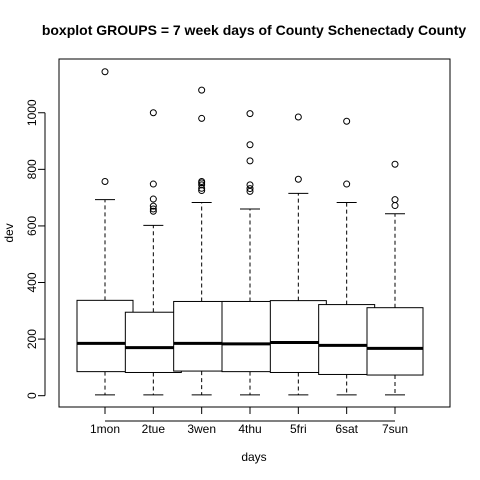 The height and width of the screenshot is (480, 480). I want to click on x-axis: 1mon 2tue 3wen 4thu 5fri 6sat 7sun, so click(249, 421).